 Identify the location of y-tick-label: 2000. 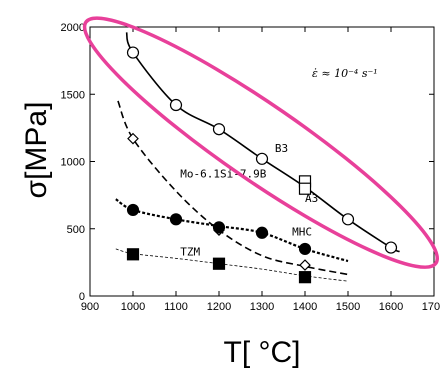
(73, 28).